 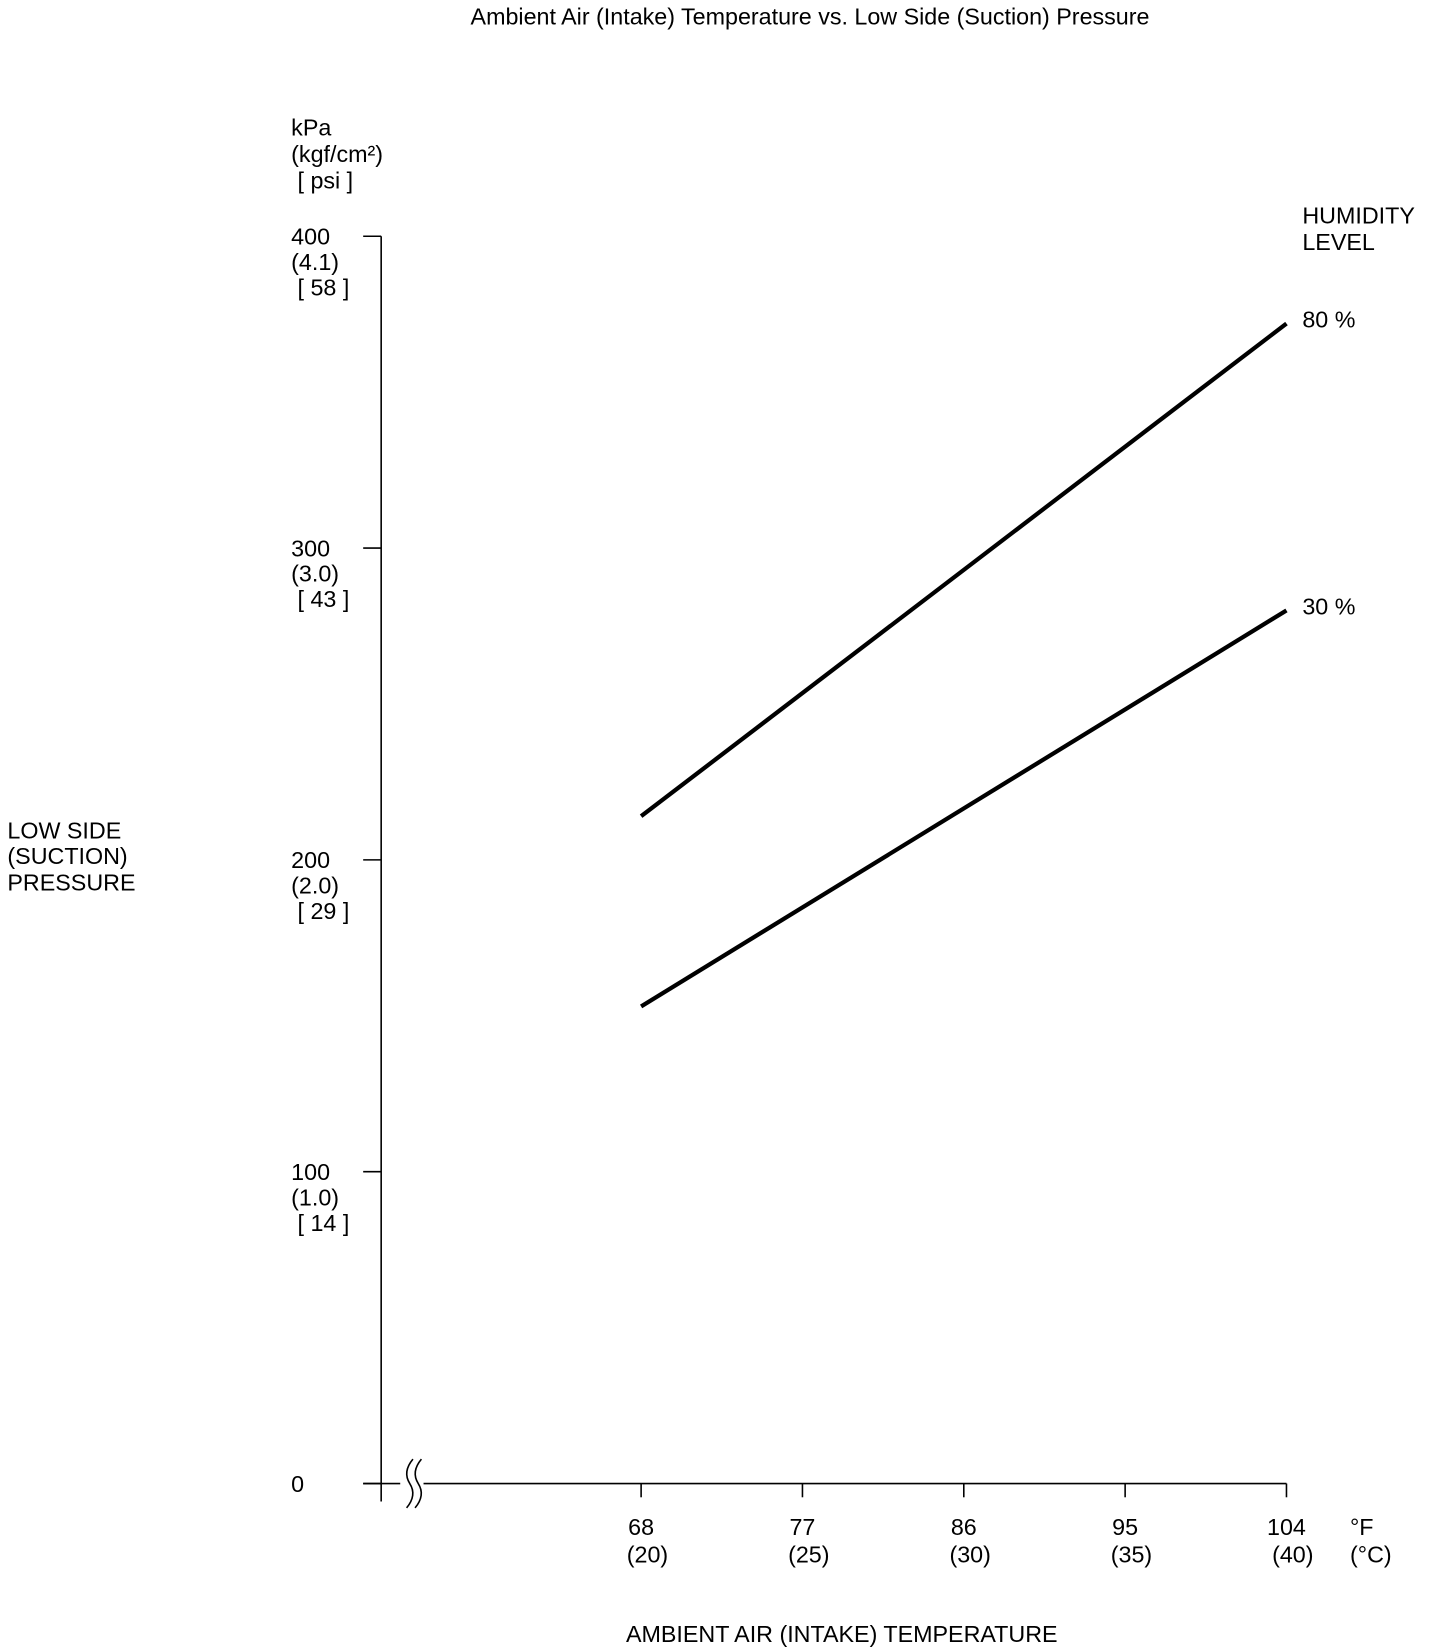 I want to click on x-tick-label: 86, so click(x=964, y=1527).